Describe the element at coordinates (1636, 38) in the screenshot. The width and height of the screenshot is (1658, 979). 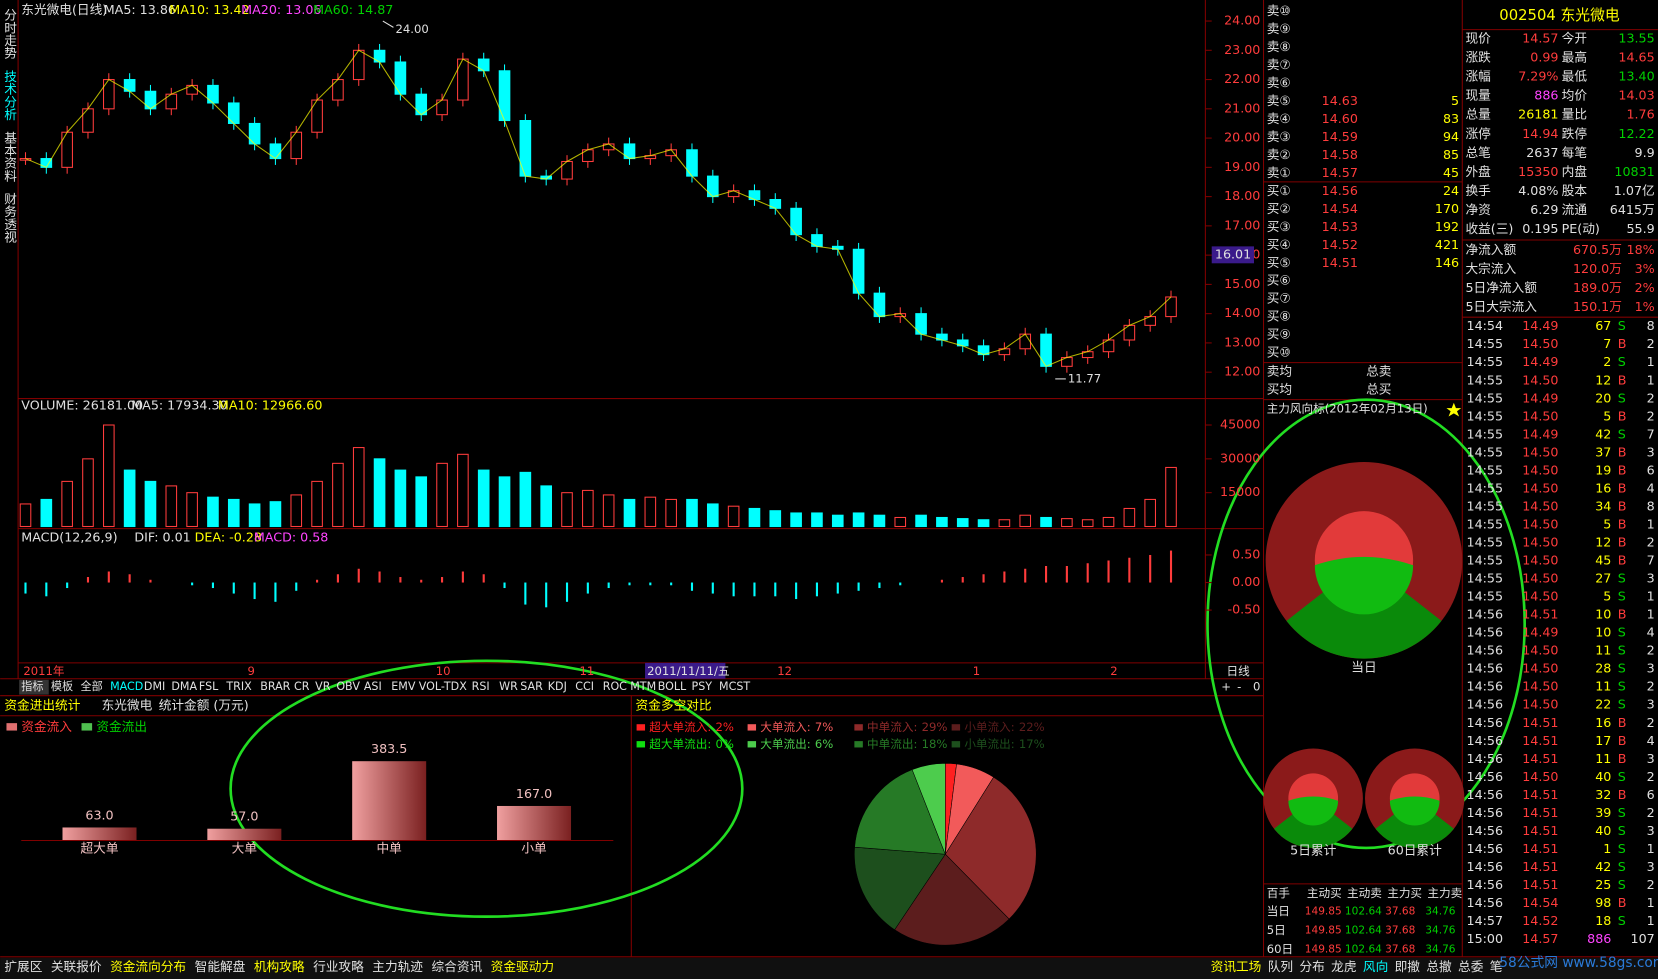
I see `info-value: 13.55` at that location.